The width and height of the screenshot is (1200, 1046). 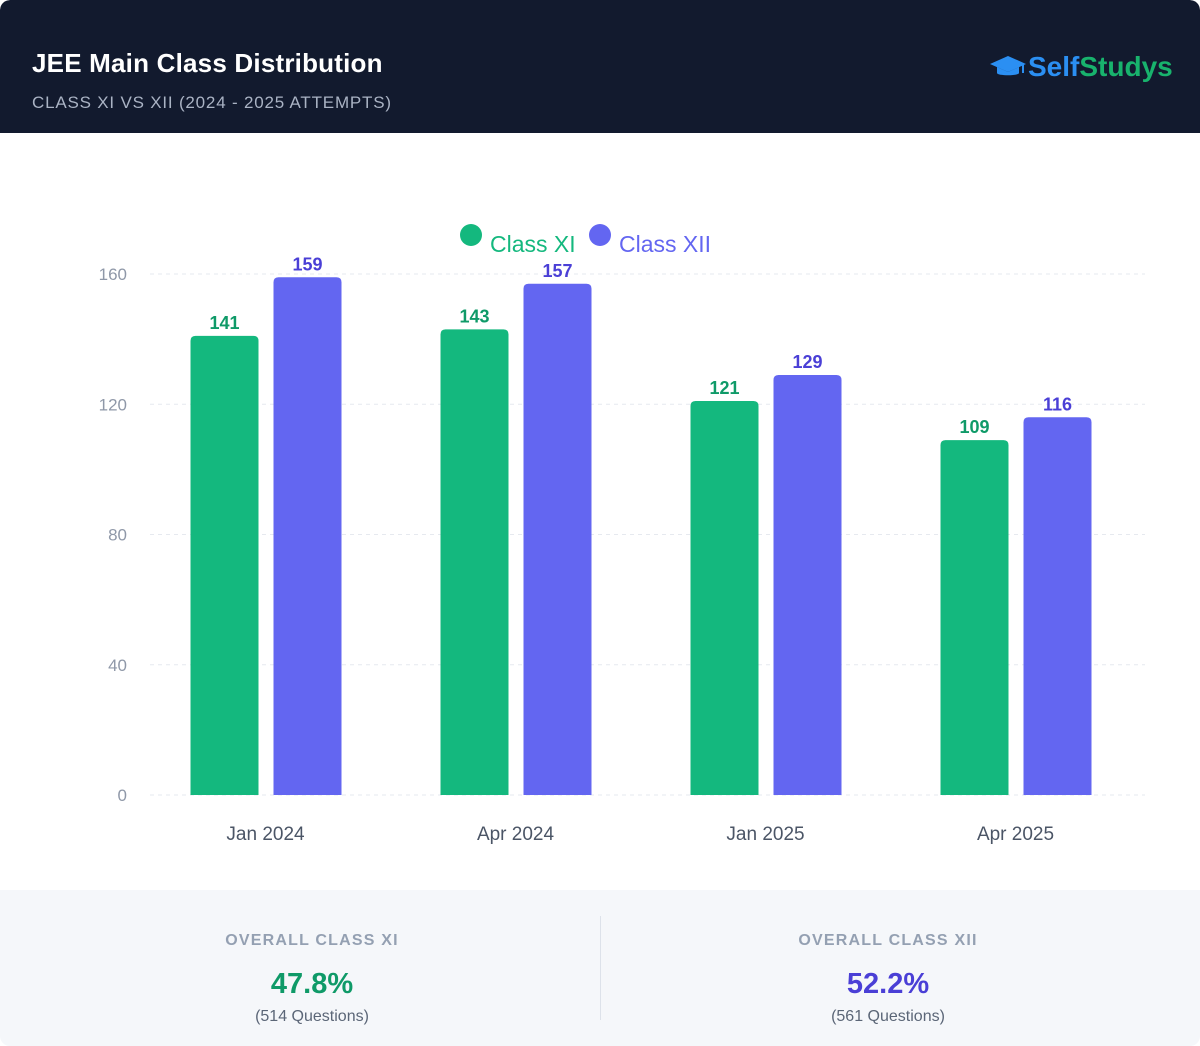 I want to click on y-tick-label: 80, so click(x=117, y=535).